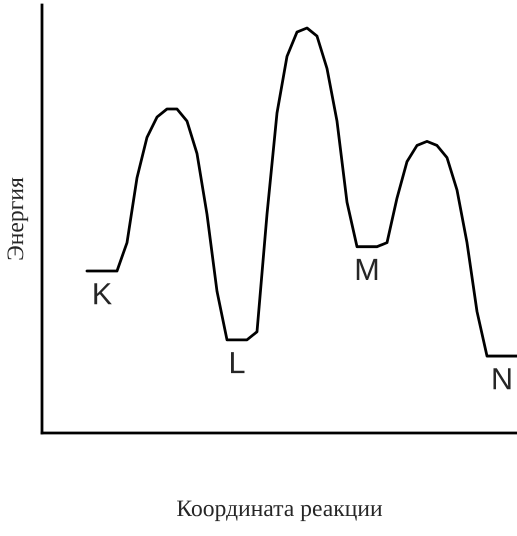  What do you see at coordinates (367, 269) in the screenshot?
I see `annotation: M` at bounding box center [367, 269].